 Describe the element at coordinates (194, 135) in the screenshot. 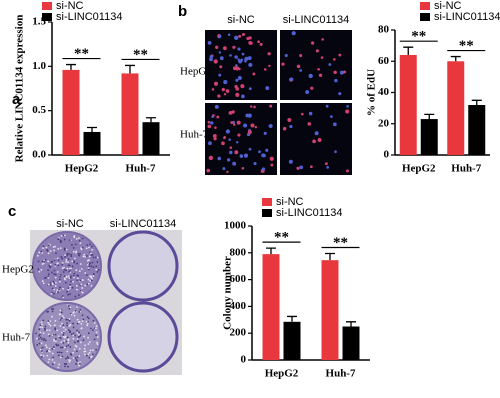

I see `row-label: Huh-7` at that location.